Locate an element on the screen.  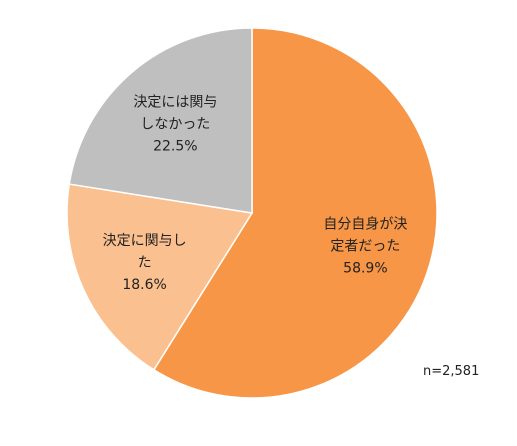
slice-category-label: 自分自身が決 is located at coordinates (365, 225).